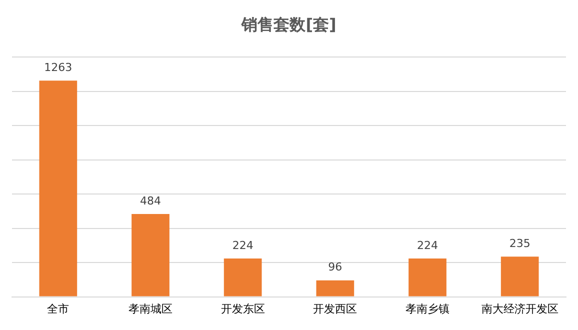 The width and height of the screenshot is (578, 330). Describe the element at coordinates (242, 309) in the screenshot. I see `x-tick-label: 开发东区` at that location.